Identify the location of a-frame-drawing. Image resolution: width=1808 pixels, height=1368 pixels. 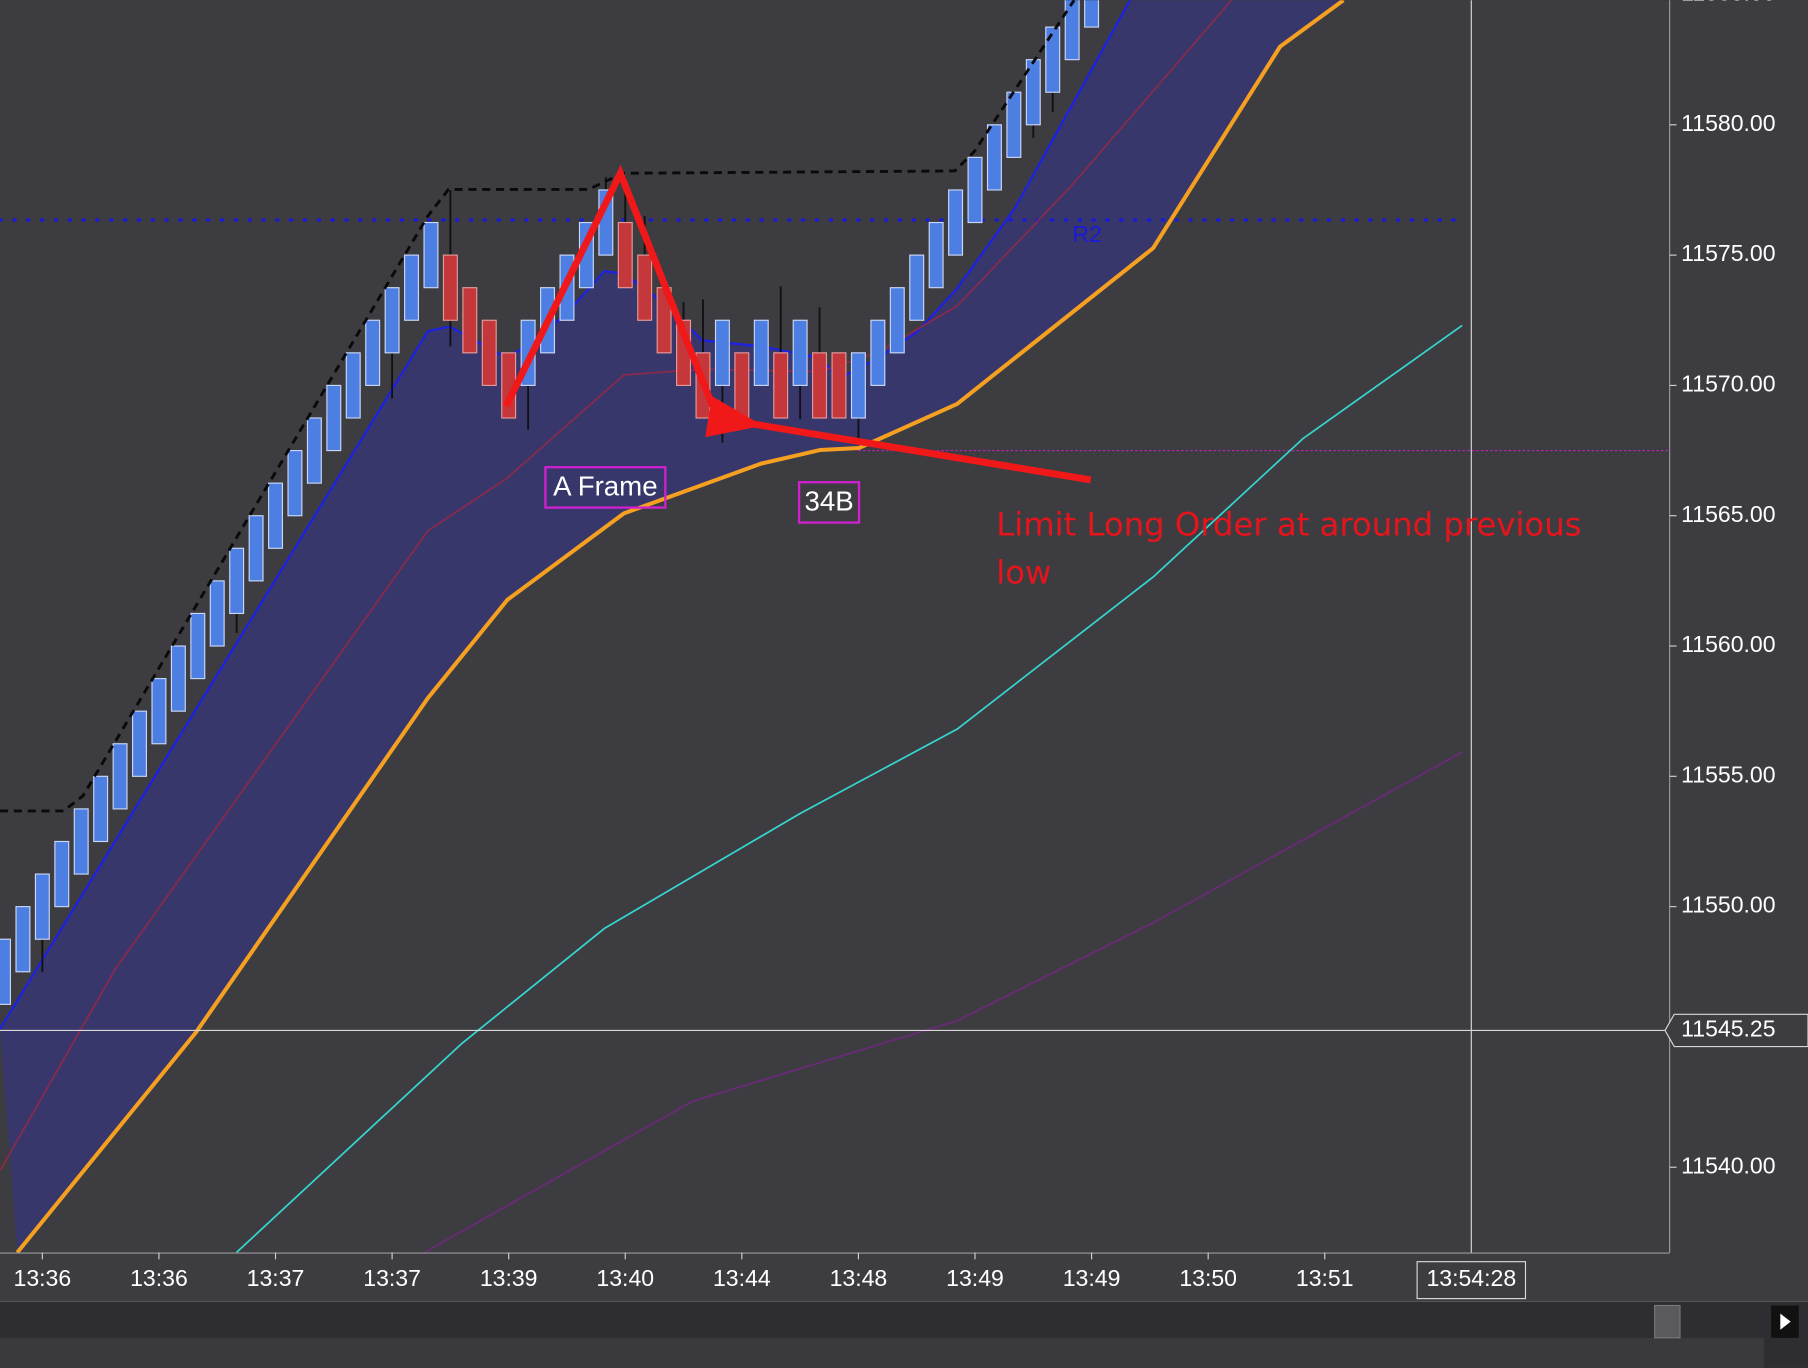
(609, 286).